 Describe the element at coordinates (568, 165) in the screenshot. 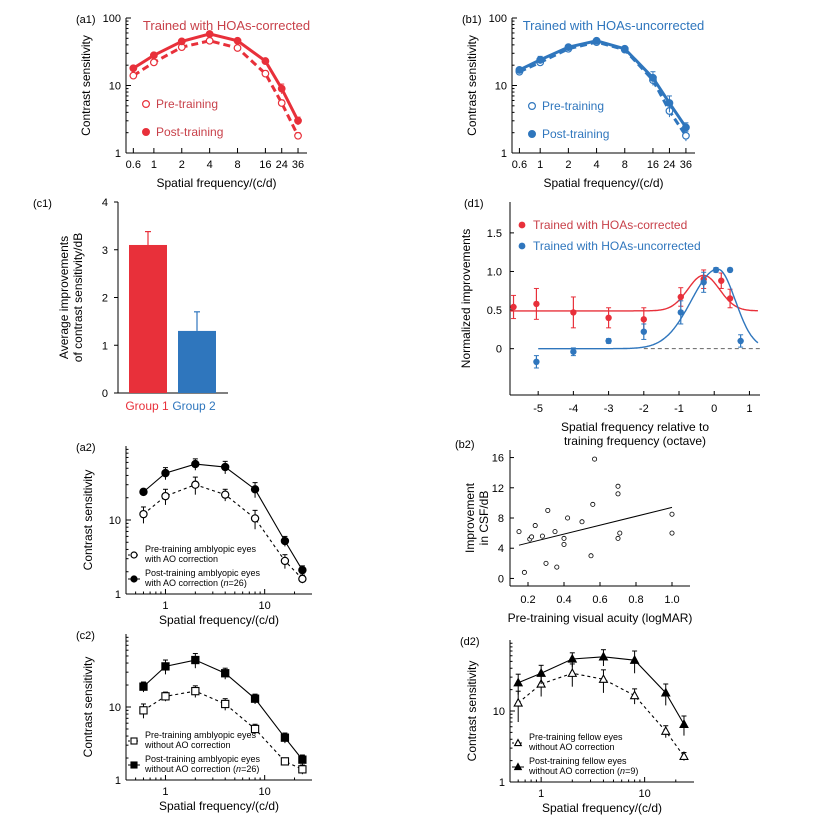

I see `x-tick-label: 2` at that location.